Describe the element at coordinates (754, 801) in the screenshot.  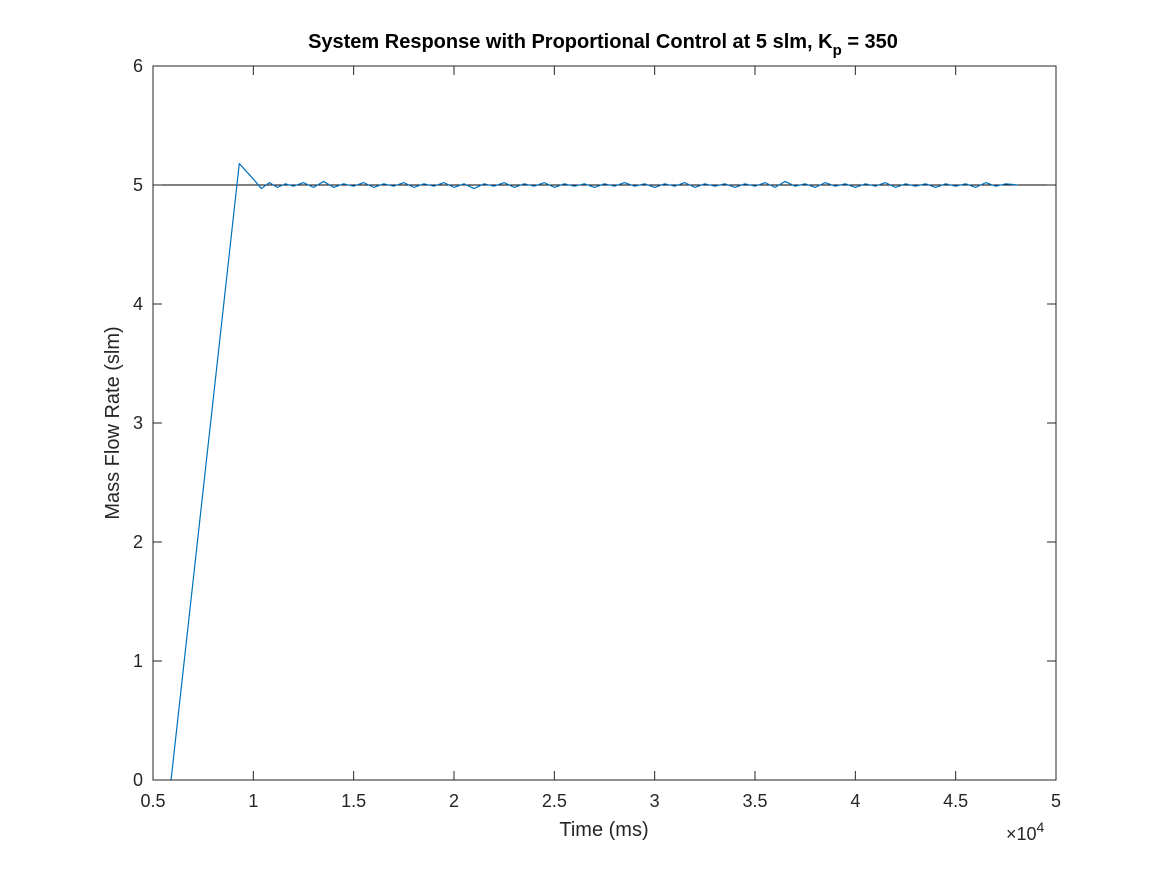
I see `x-tick-label: 3.5` at that location.